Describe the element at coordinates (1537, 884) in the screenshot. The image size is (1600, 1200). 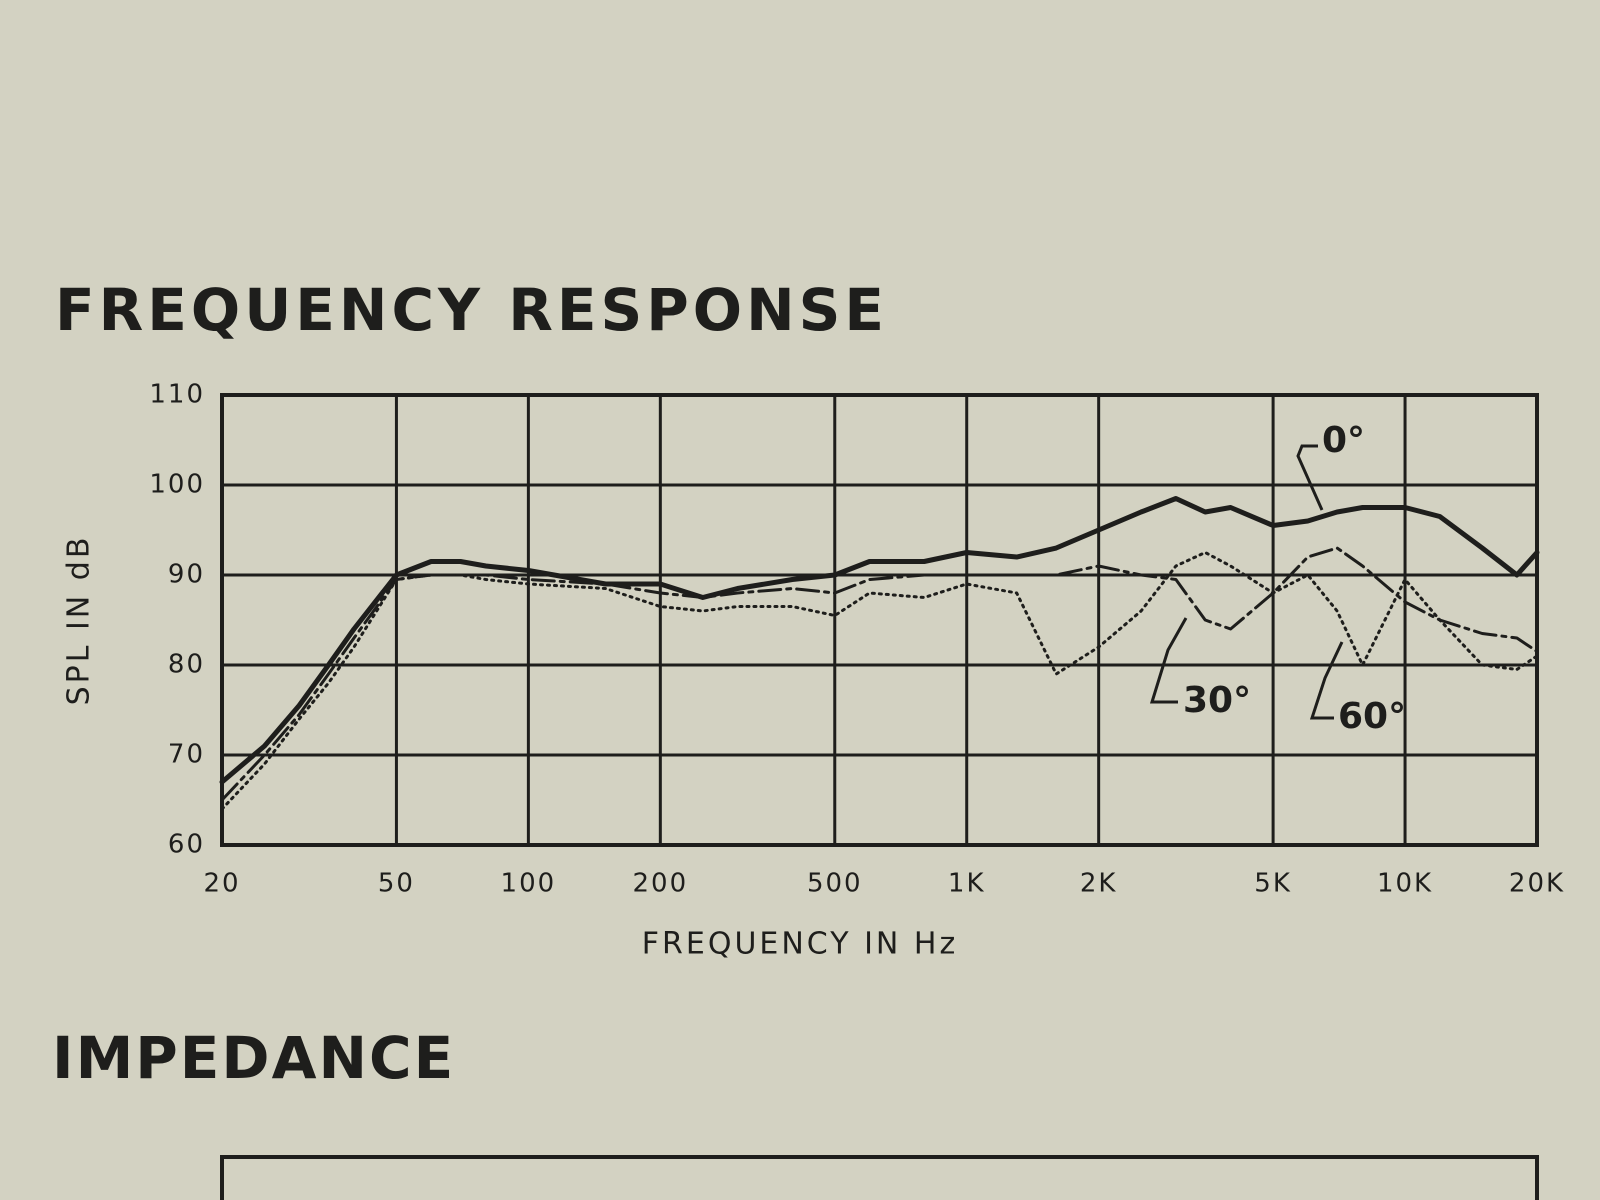
I see `x-tick-label: 20K` at that location.